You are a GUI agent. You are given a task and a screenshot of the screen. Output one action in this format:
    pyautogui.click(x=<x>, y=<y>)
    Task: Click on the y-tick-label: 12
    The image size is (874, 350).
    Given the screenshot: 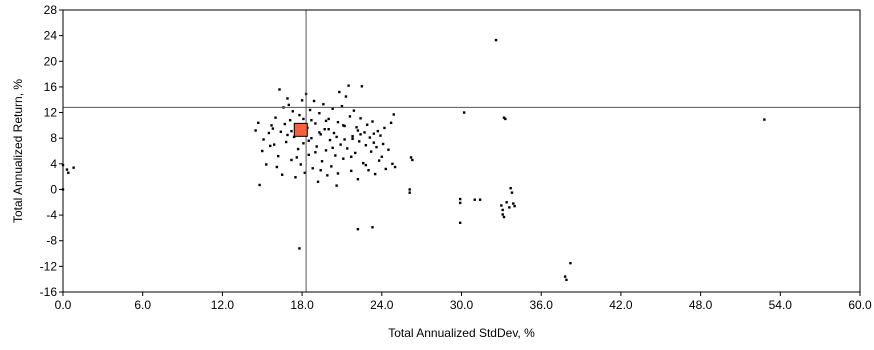 What is the action you would take?
    pyautogui.click(x=51, y=113)
    